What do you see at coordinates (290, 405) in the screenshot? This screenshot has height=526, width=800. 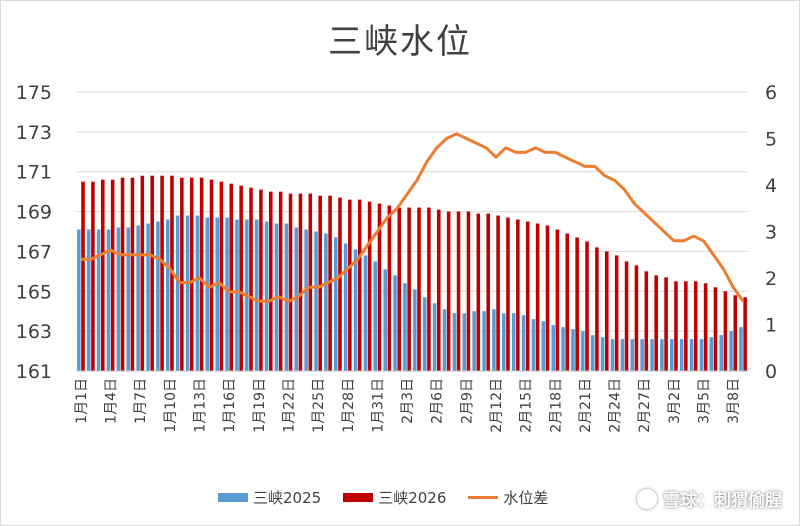 I see `x-tick-label: 1月22日` at bounding box center [290, 405].